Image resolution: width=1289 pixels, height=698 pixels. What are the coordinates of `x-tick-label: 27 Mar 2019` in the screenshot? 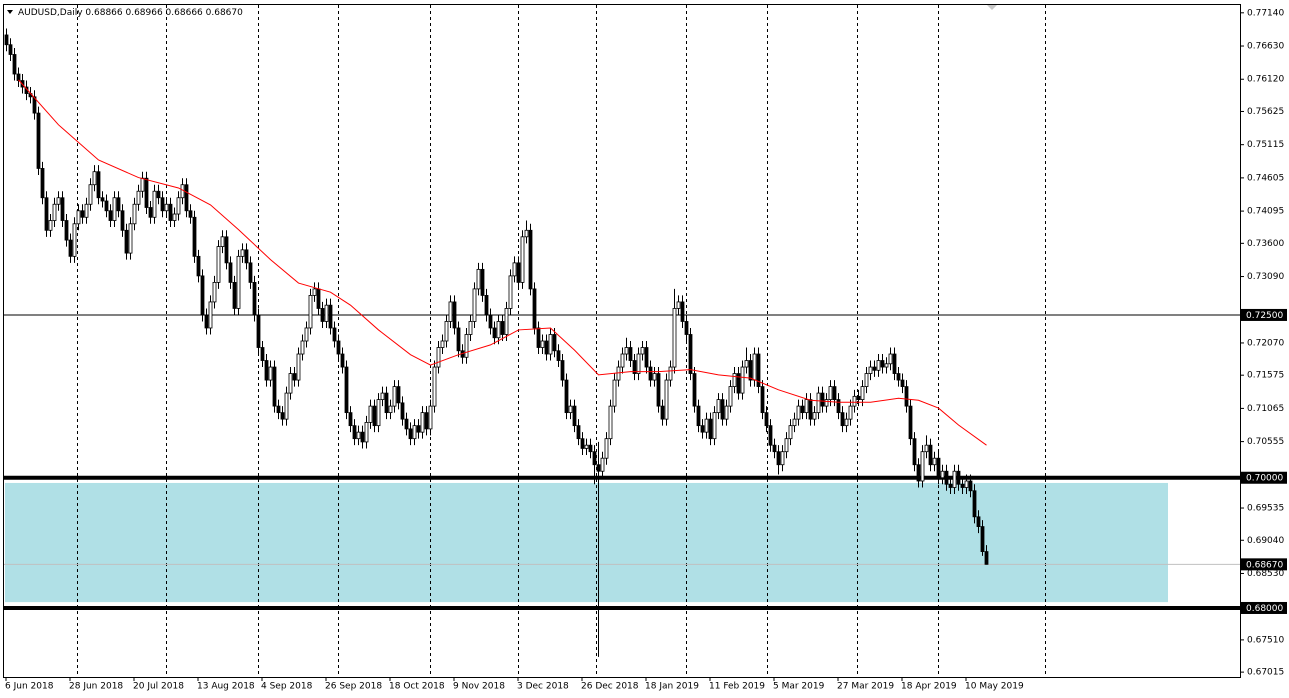 It's located at (865, 687).